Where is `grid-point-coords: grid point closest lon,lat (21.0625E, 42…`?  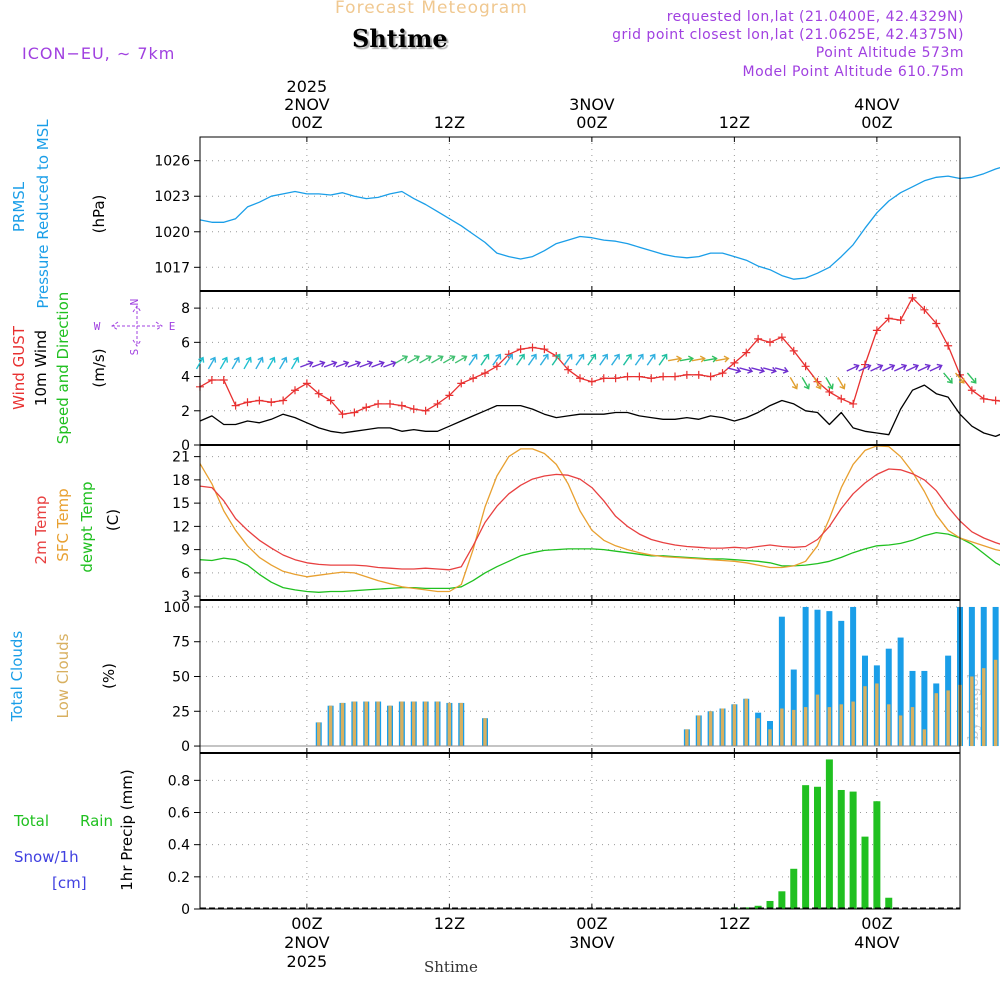 grid-point-coords: grid point closest lon,lat (21.0625E, 42… is located at coordinates (788, 35).